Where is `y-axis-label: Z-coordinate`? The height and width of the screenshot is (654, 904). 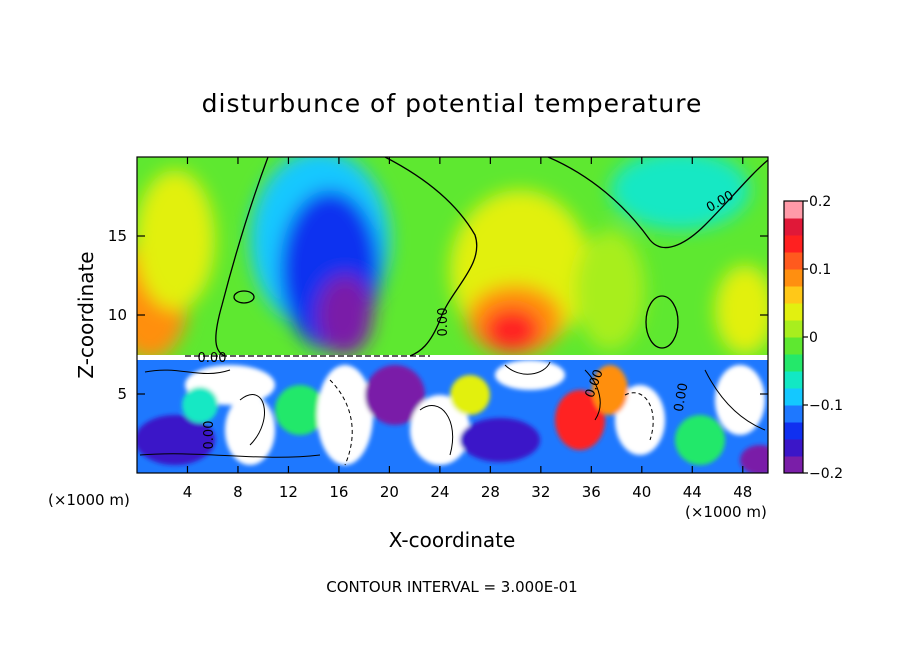
y-axis-label: Z-coordinate is located at coordinates (86, 314).